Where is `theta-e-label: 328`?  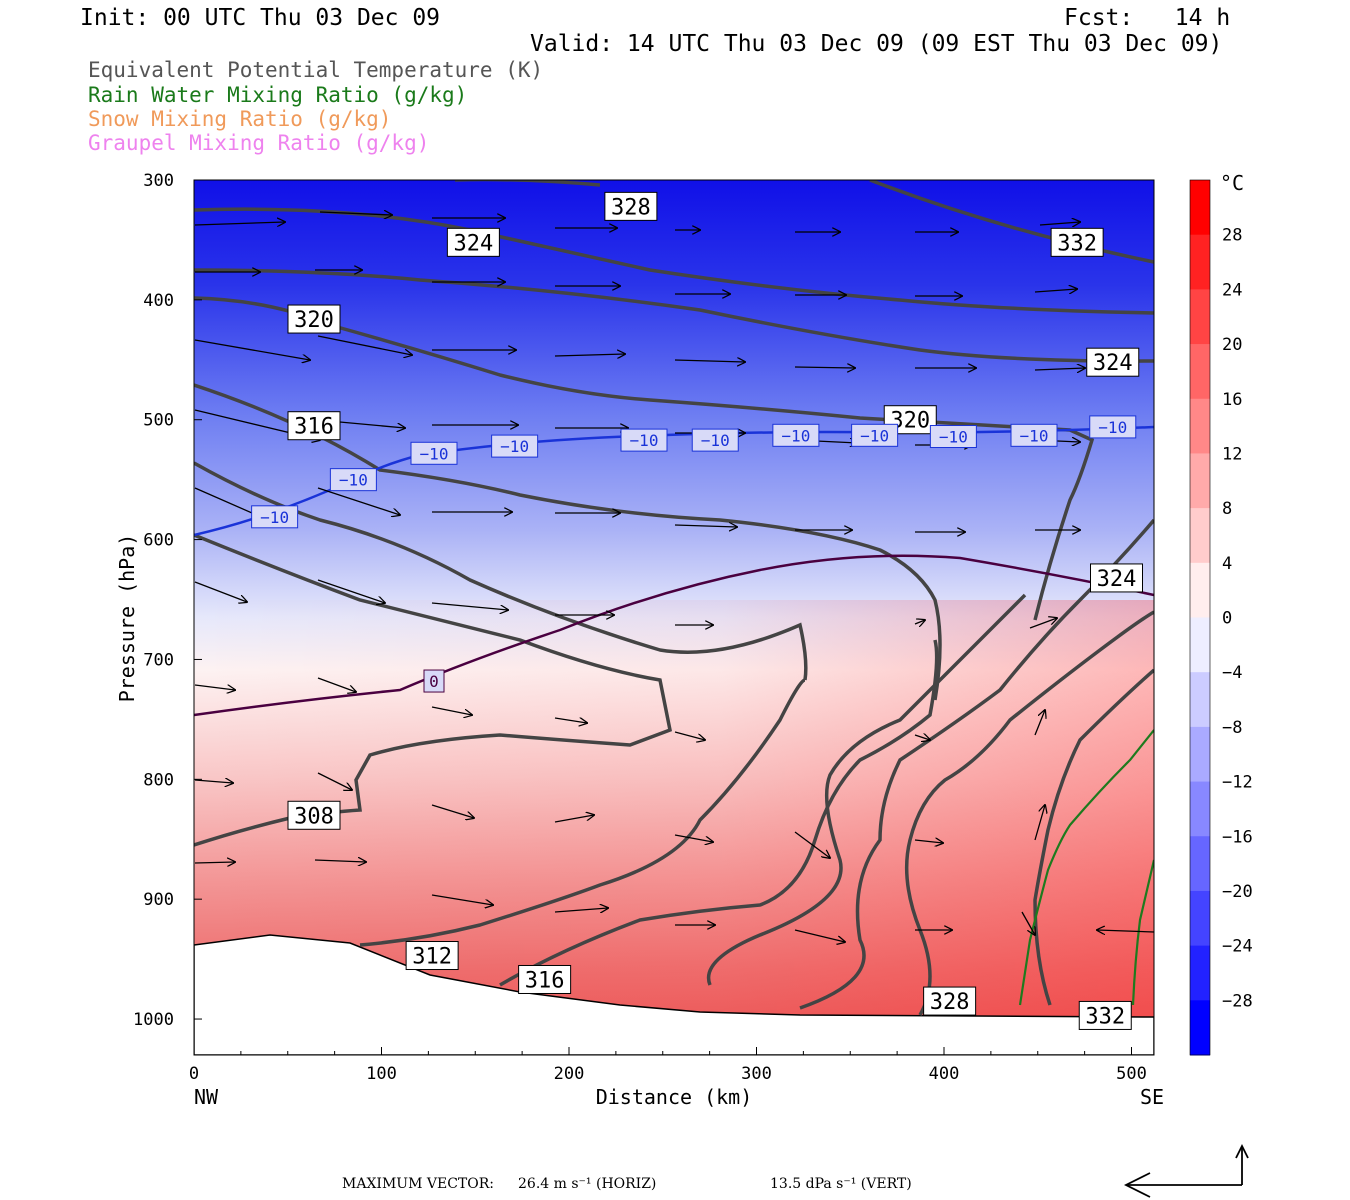
theta-e-label: 328 is located at coordinates (631, 207).